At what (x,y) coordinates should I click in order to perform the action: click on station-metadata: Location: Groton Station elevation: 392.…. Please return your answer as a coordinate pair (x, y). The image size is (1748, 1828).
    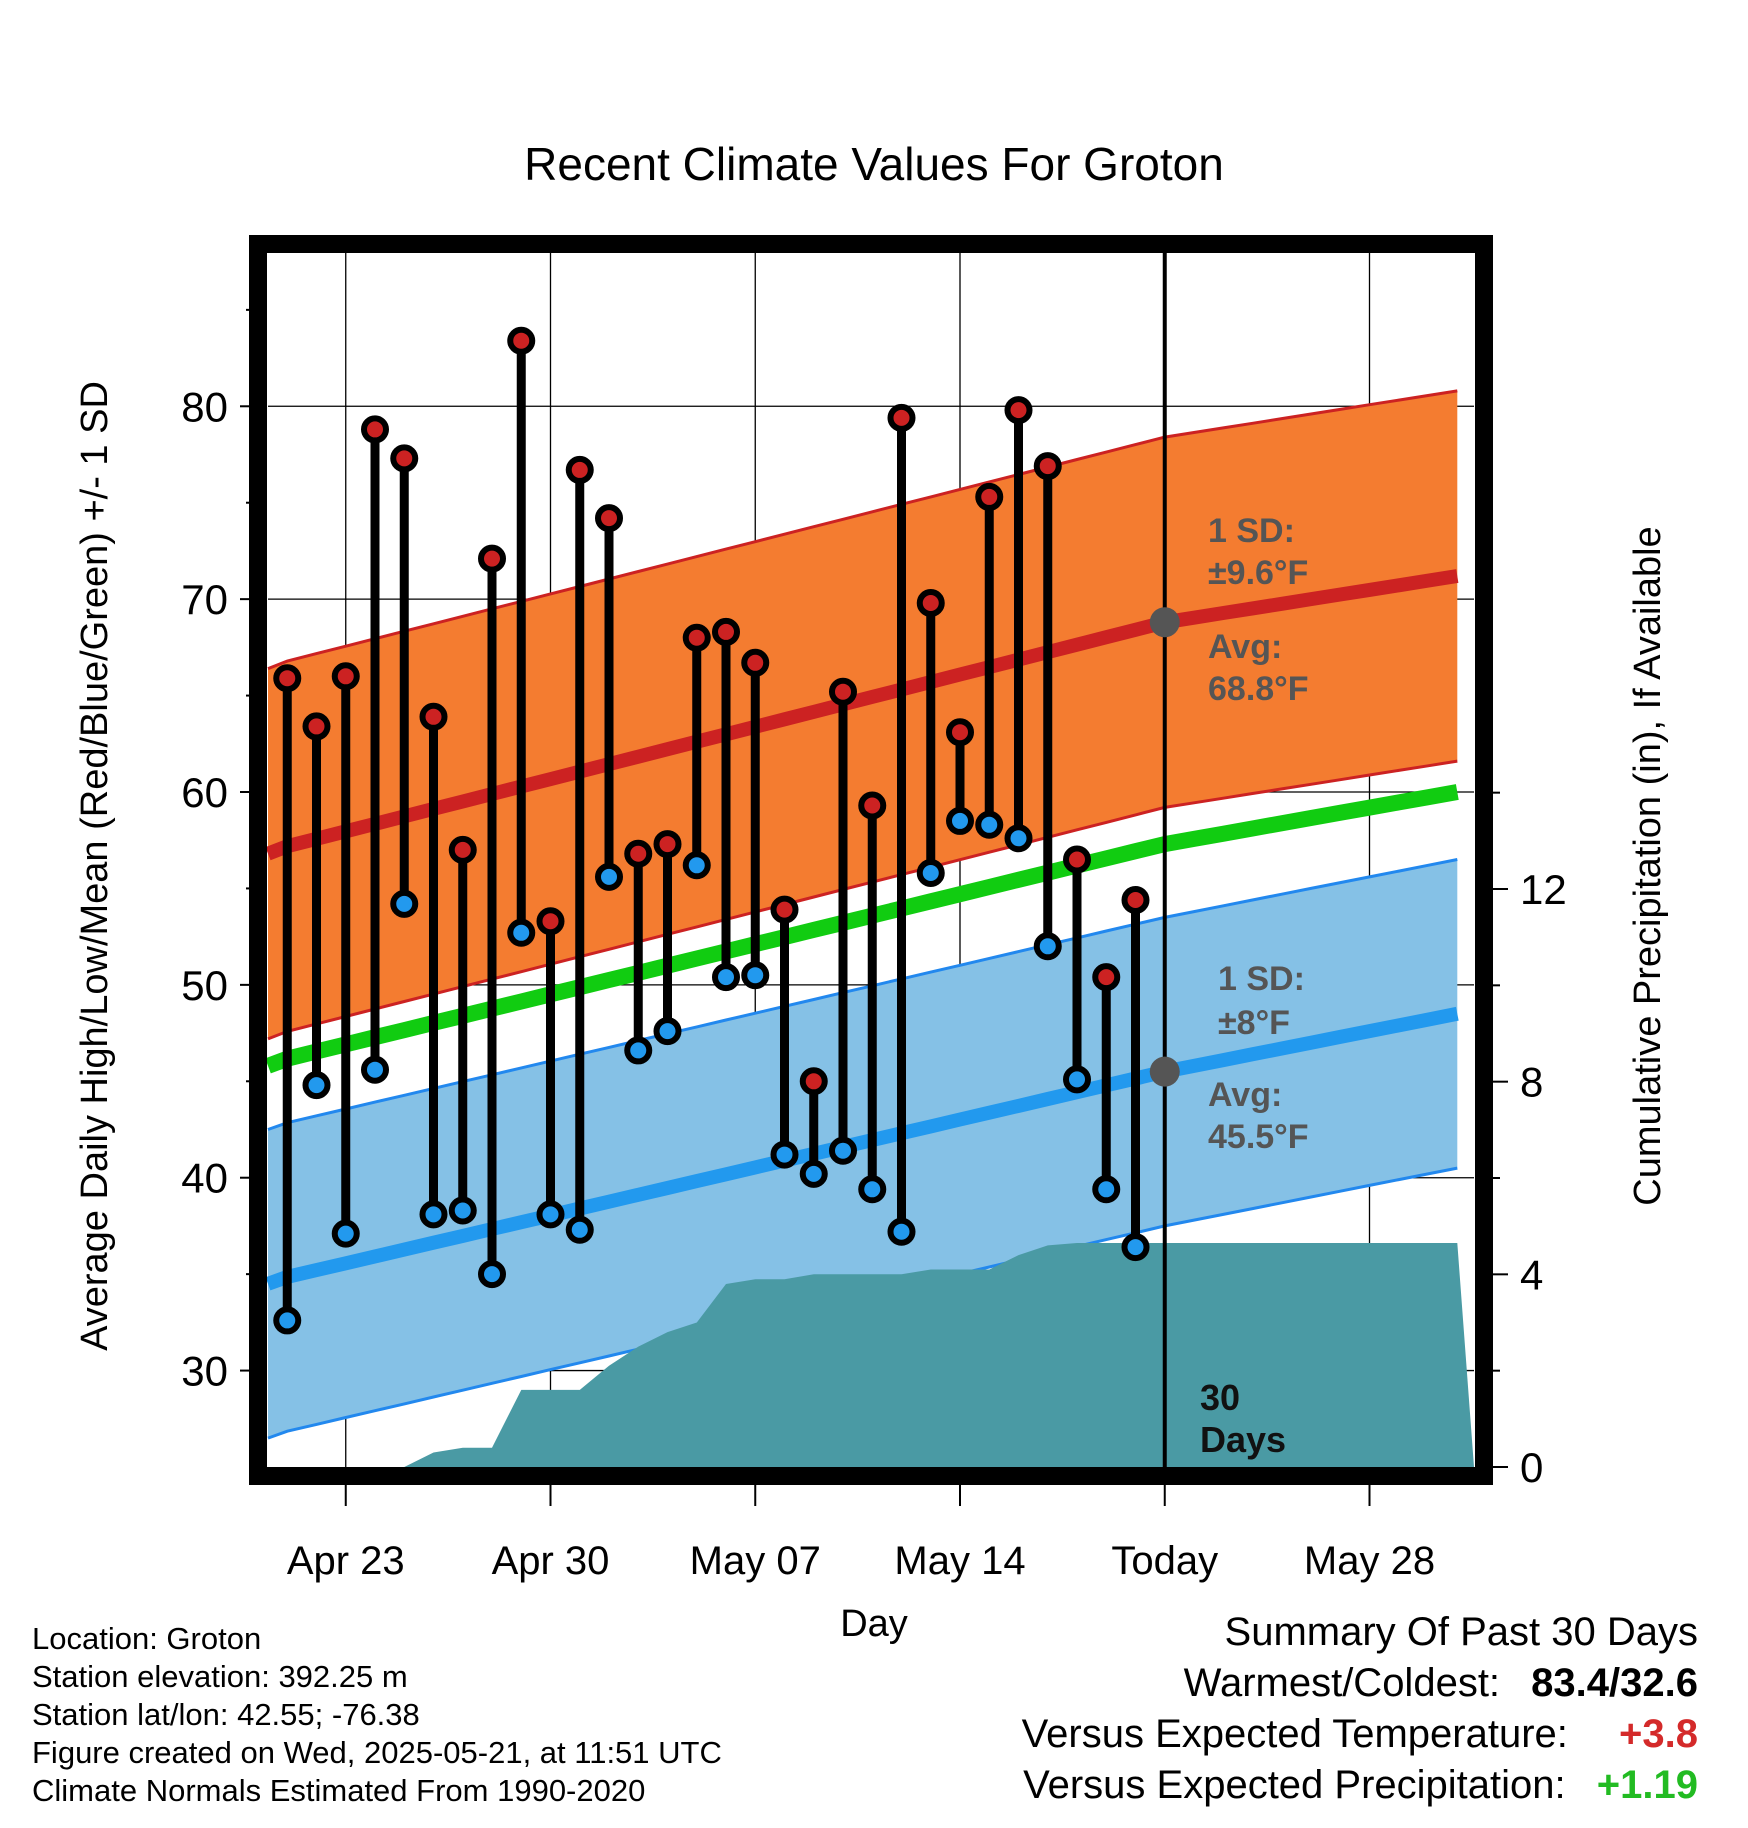
    Looking at the image, I should click on (377, 1715).